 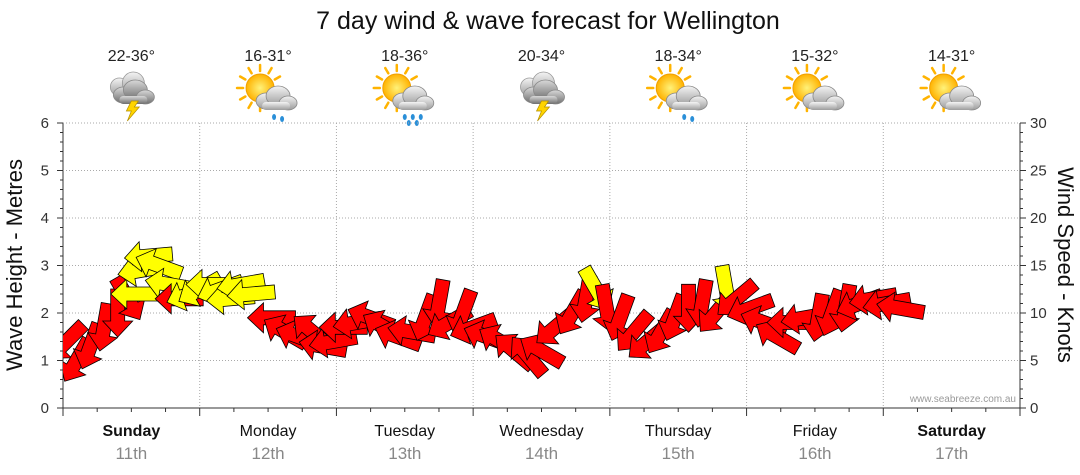 I want to click on left-tick-label: 3, so click(x=45, y=266).